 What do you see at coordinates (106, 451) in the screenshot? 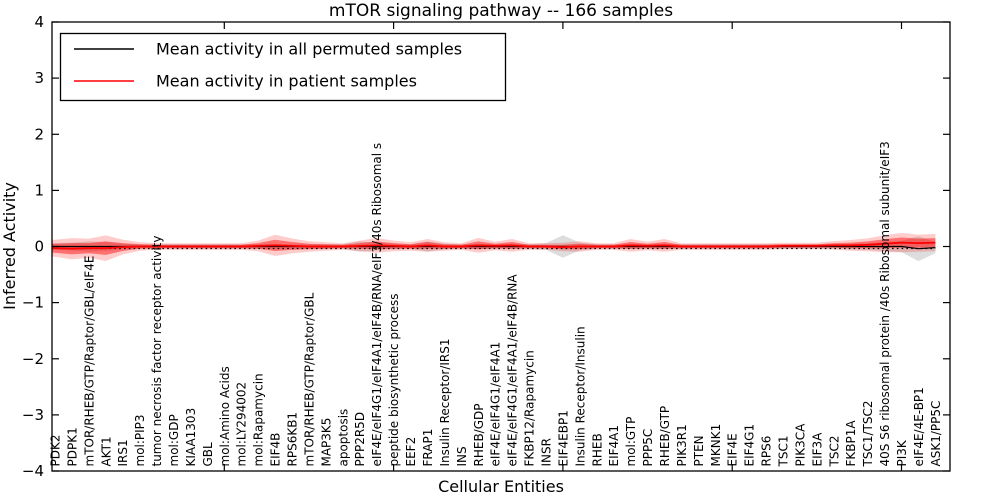
I see `x-tick-label: AKT1` at bounding box center [106, 451].